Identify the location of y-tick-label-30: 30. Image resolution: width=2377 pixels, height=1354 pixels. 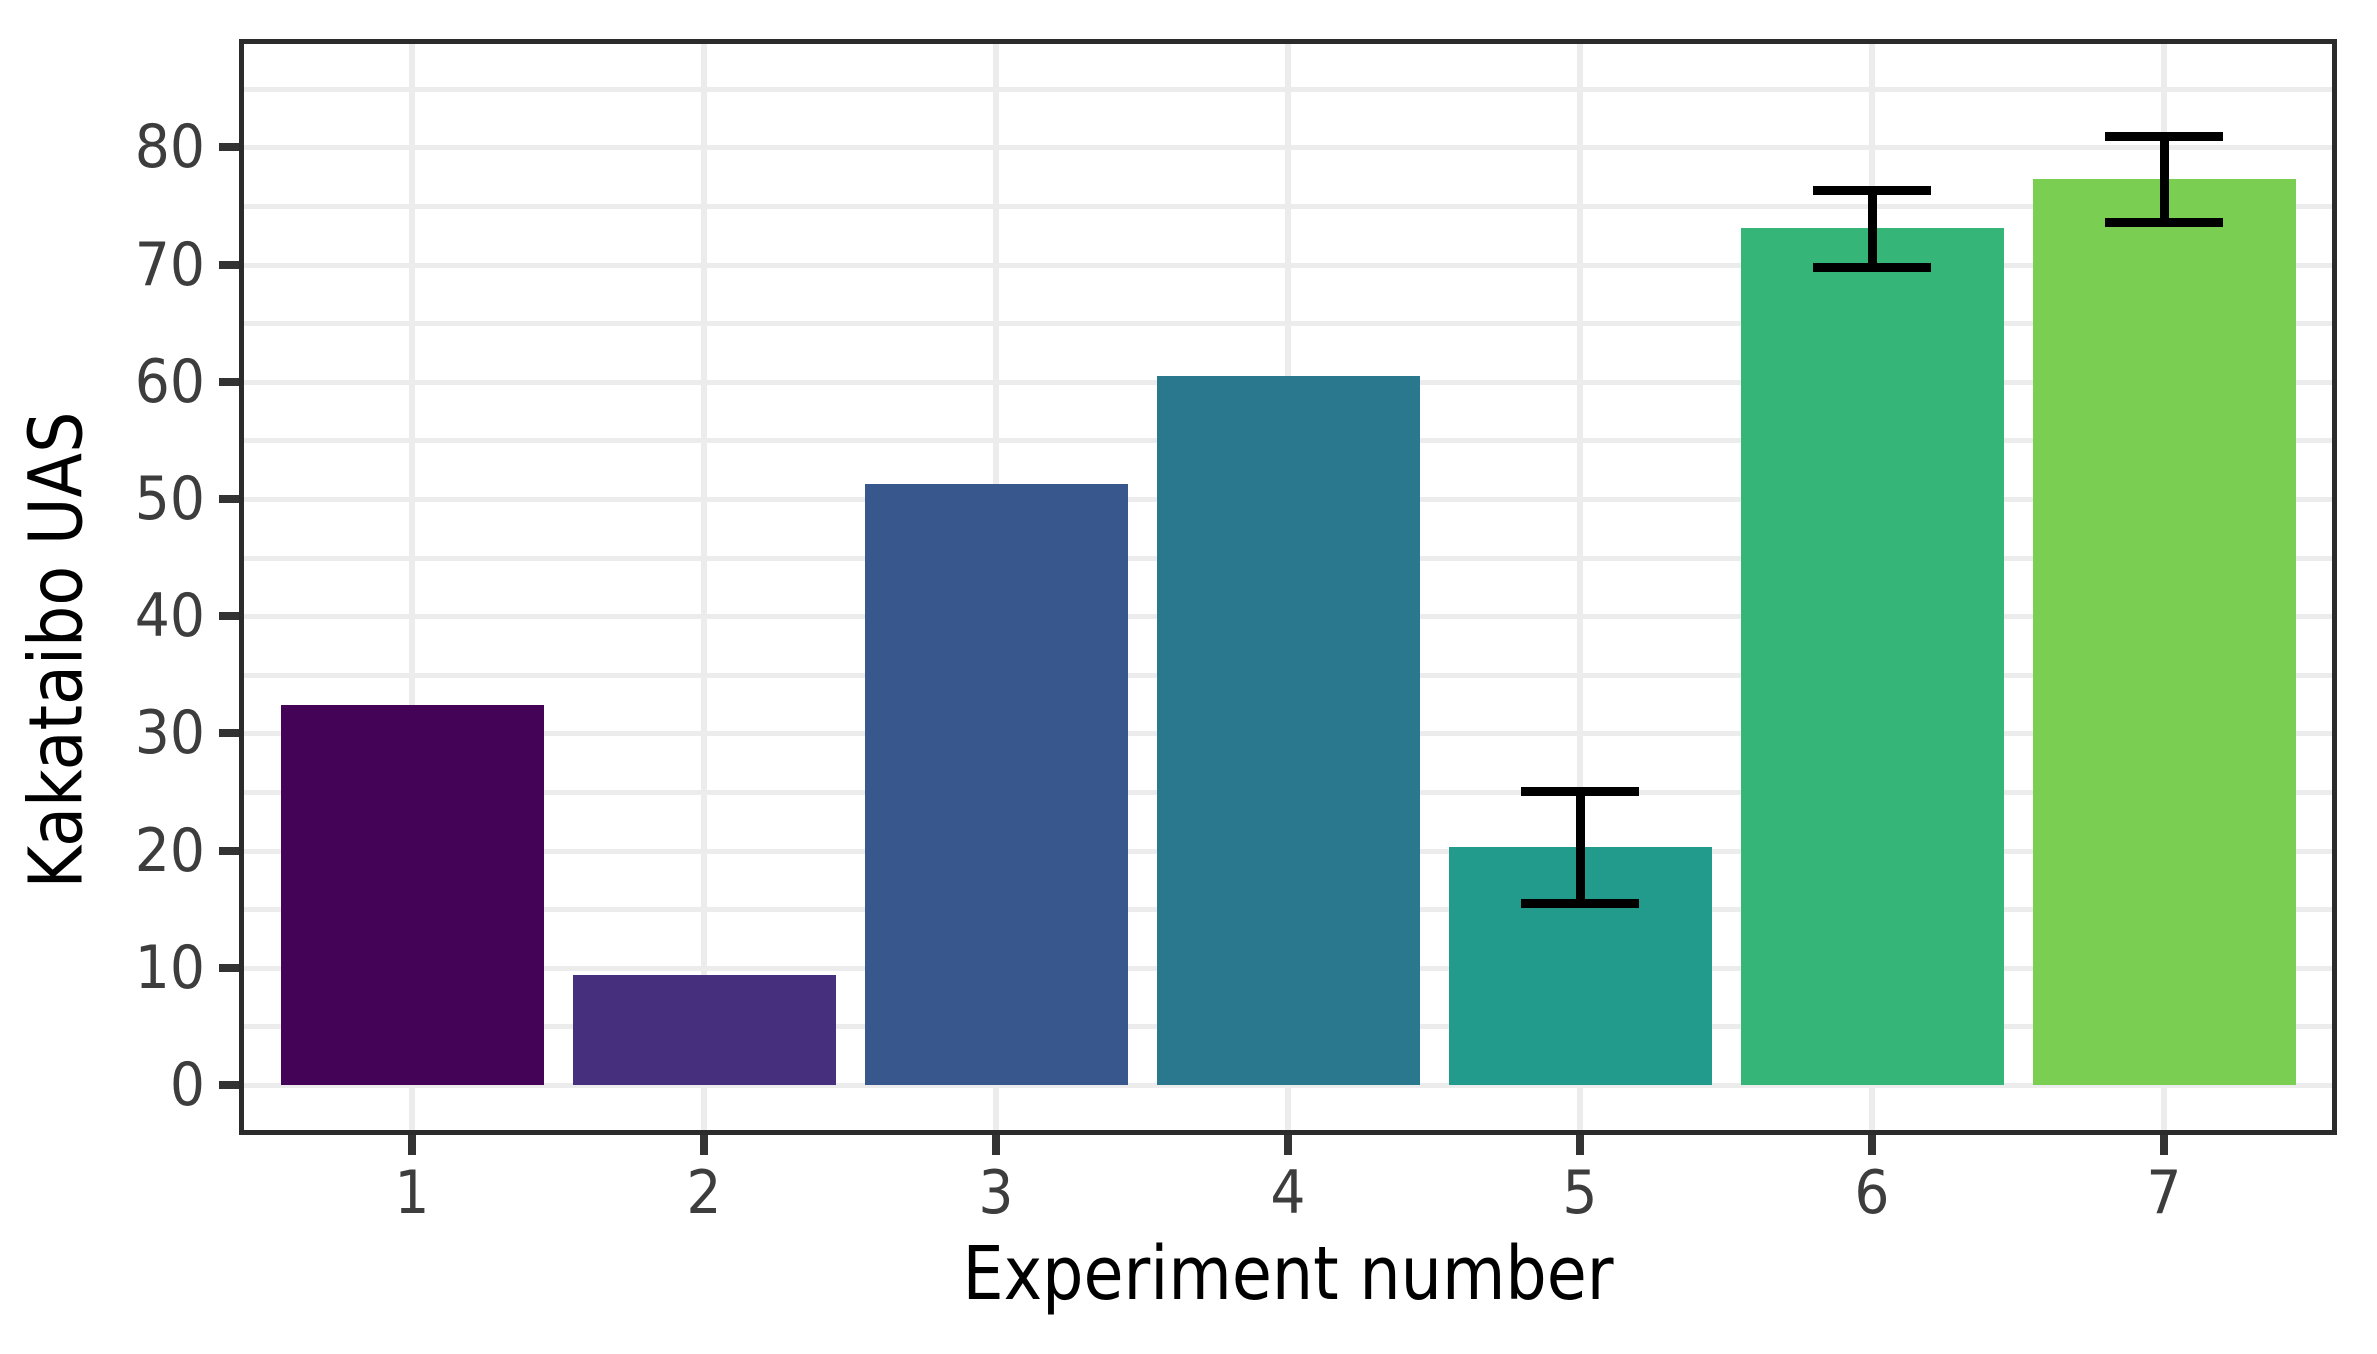
(169, 733).